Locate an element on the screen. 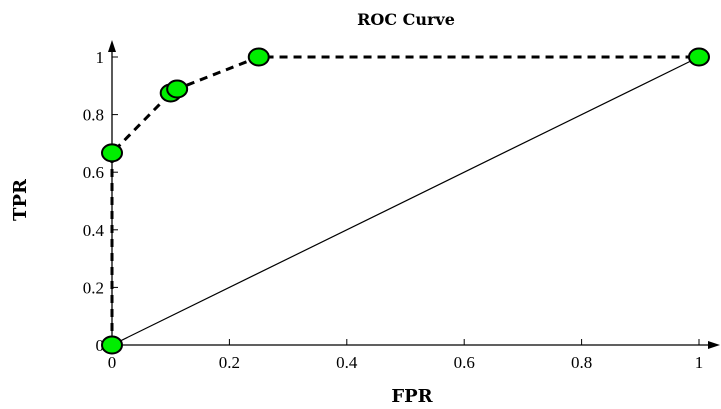 The image size is (721, 409). x-tick-label: 0.4 is located at coordinates (347, 362).